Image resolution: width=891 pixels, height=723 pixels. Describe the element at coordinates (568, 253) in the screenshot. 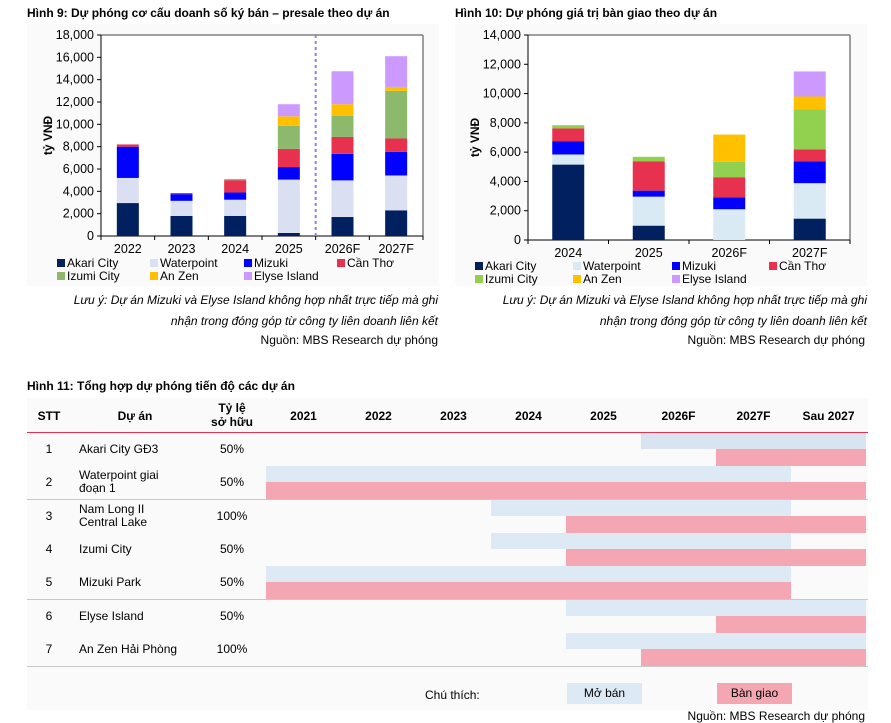

I see `x-tick-label: 2024` at that location.